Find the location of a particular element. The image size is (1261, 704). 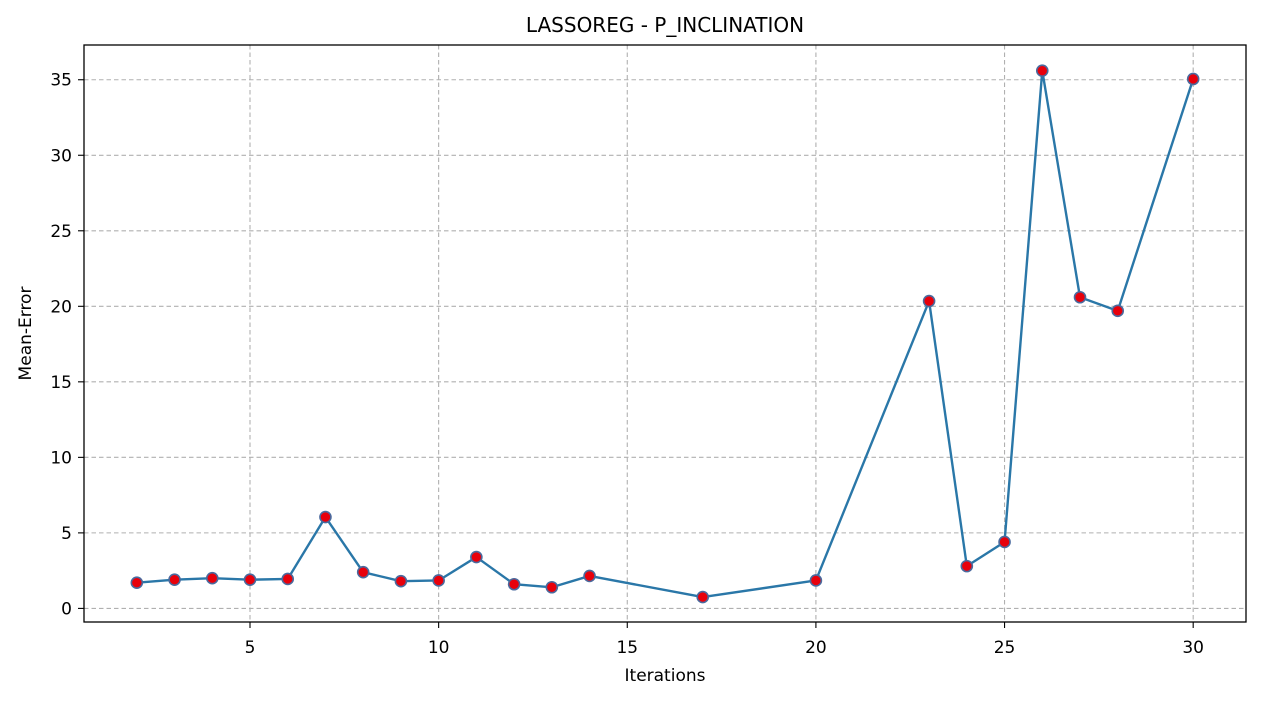

x-tick-label: 25 is located at coordinates (1005, 648).